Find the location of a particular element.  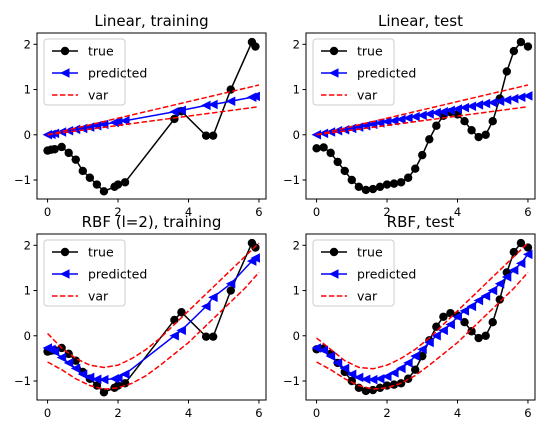

plot-area is located at coordinates (422, 116).